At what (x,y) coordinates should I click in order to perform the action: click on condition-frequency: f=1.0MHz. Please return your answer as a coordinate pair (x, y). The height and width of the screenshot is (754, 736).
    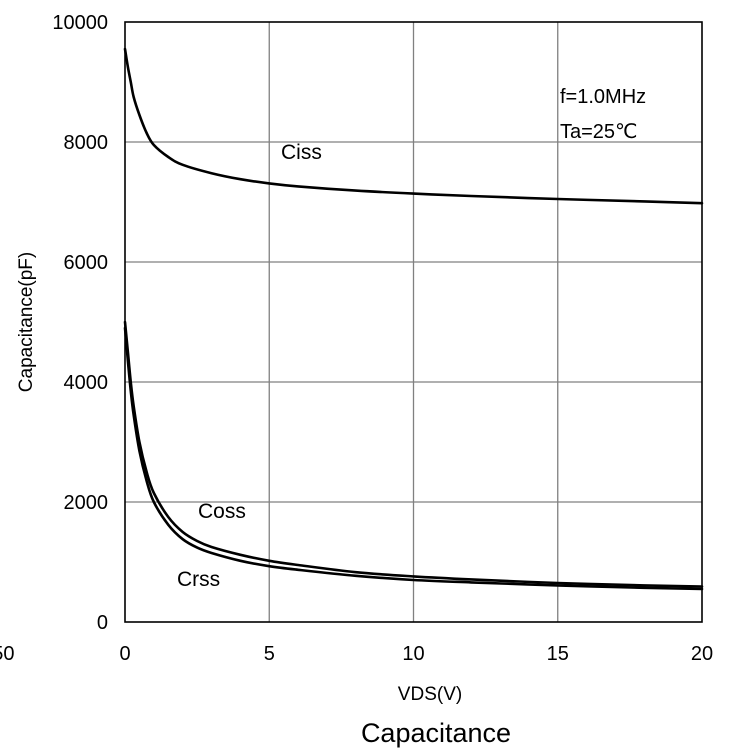
    Looking at the image, I should click on (603, 97).